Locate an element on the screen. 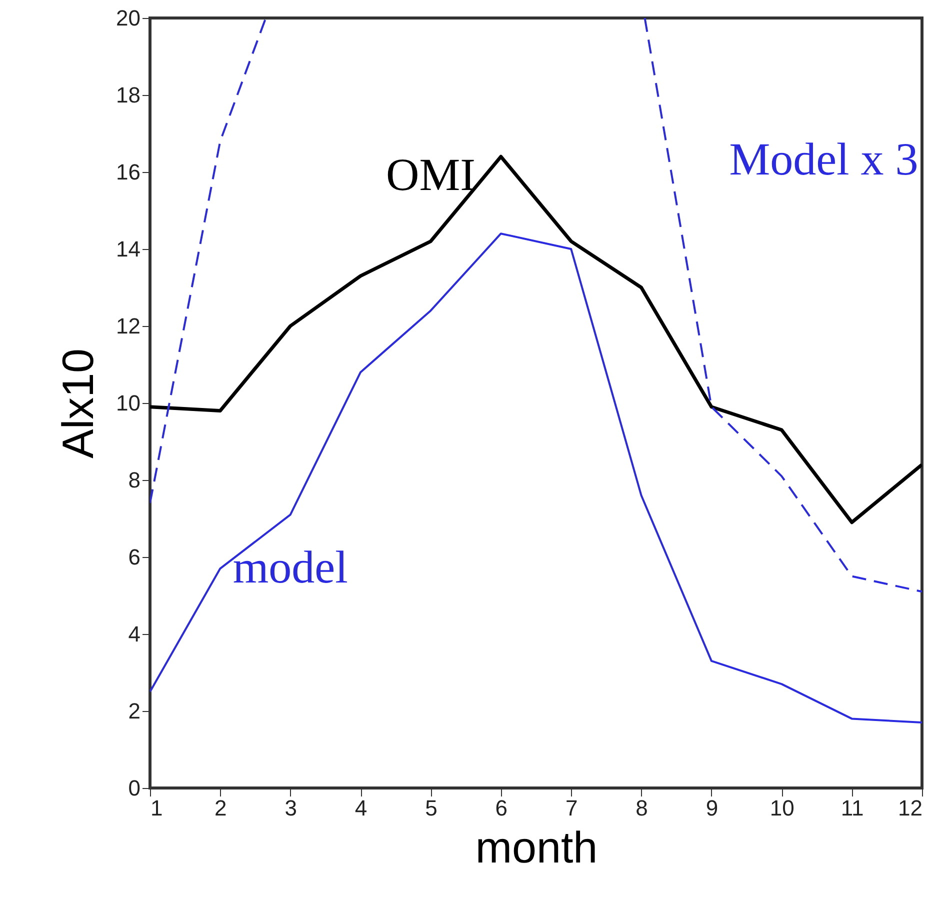 The image size is (938, 916). x-tick-label: 8 is located at coordinates (642, 808).